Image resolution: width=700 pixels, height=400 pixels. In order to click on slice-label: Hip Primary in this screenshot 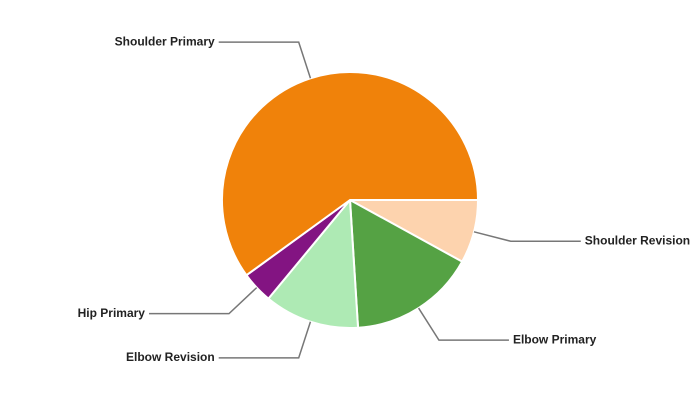, I will do `click(112, 313)`.